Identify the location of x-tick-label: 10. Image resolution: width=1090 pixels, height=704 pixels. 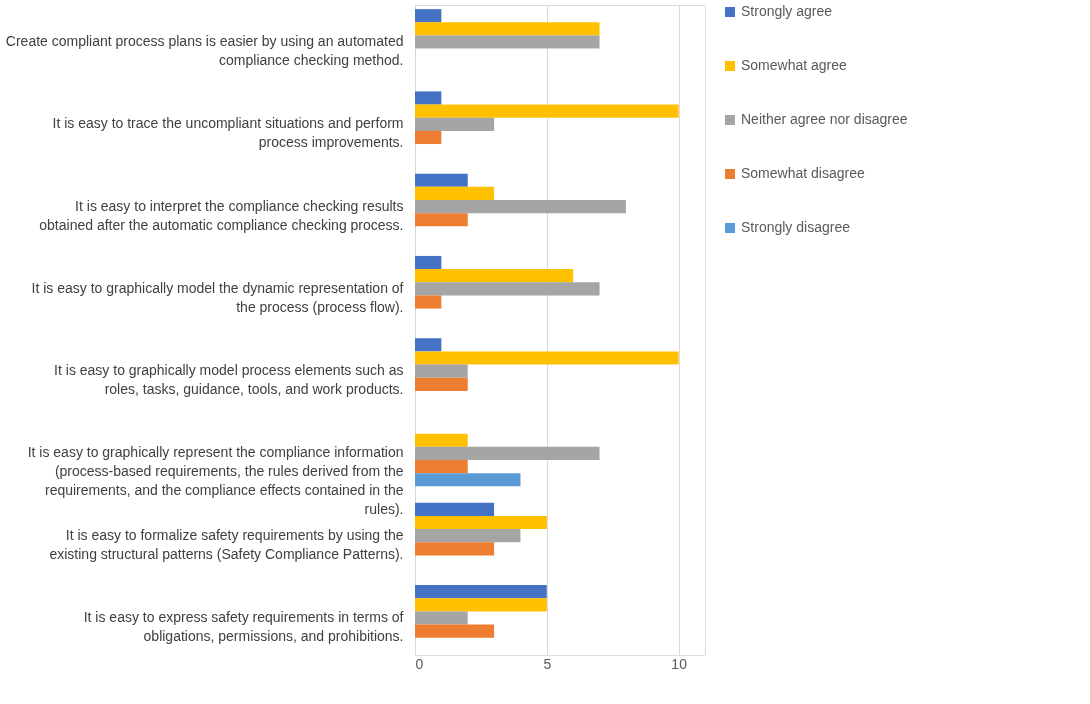
(679, 663).